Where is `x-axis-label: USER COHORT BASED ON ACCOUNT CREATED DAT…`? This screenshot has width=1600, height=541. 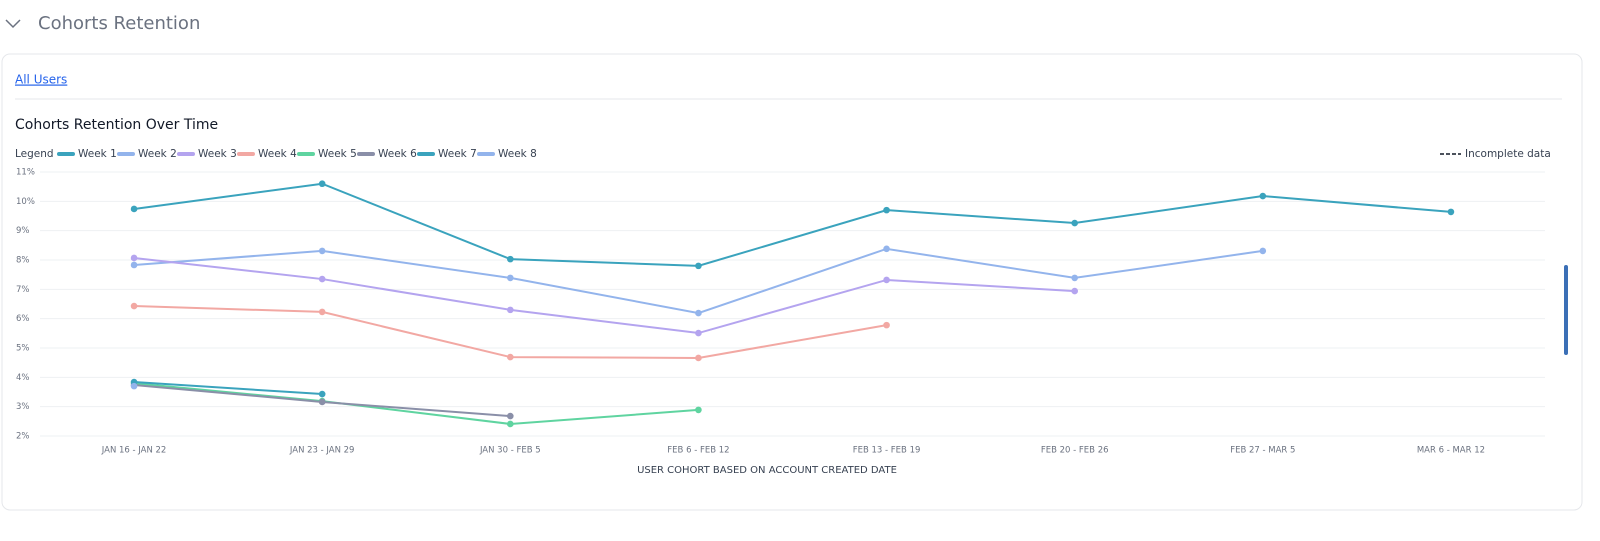
x-axis-label: USER COHORT BASED ON ACCOUNT CREATED DAT… is located at coordinates (767, 470).